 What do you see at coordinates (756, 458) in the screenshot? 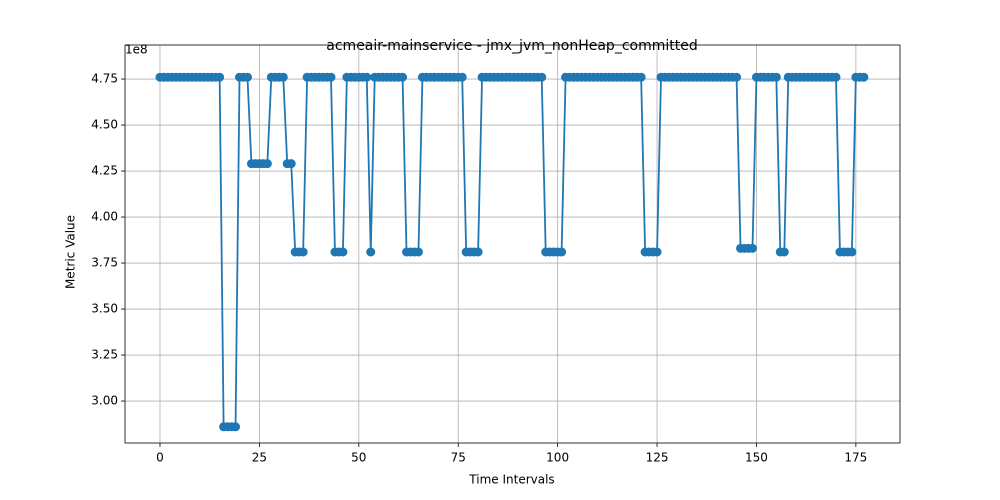
I see `x-tick-label: 150` at bounding box center [756, 458].